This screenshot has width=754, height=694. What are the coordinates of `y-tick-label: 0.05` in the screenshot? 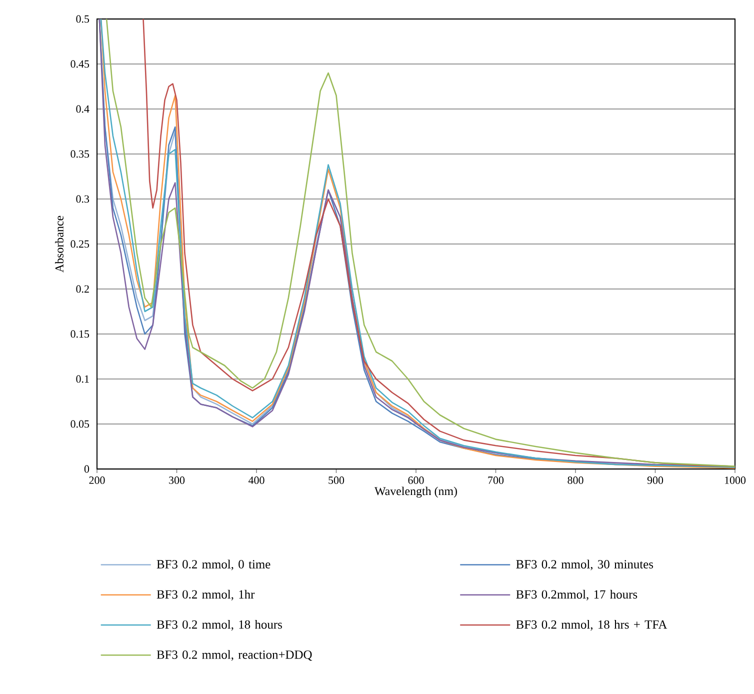 It's located at (80, 424).